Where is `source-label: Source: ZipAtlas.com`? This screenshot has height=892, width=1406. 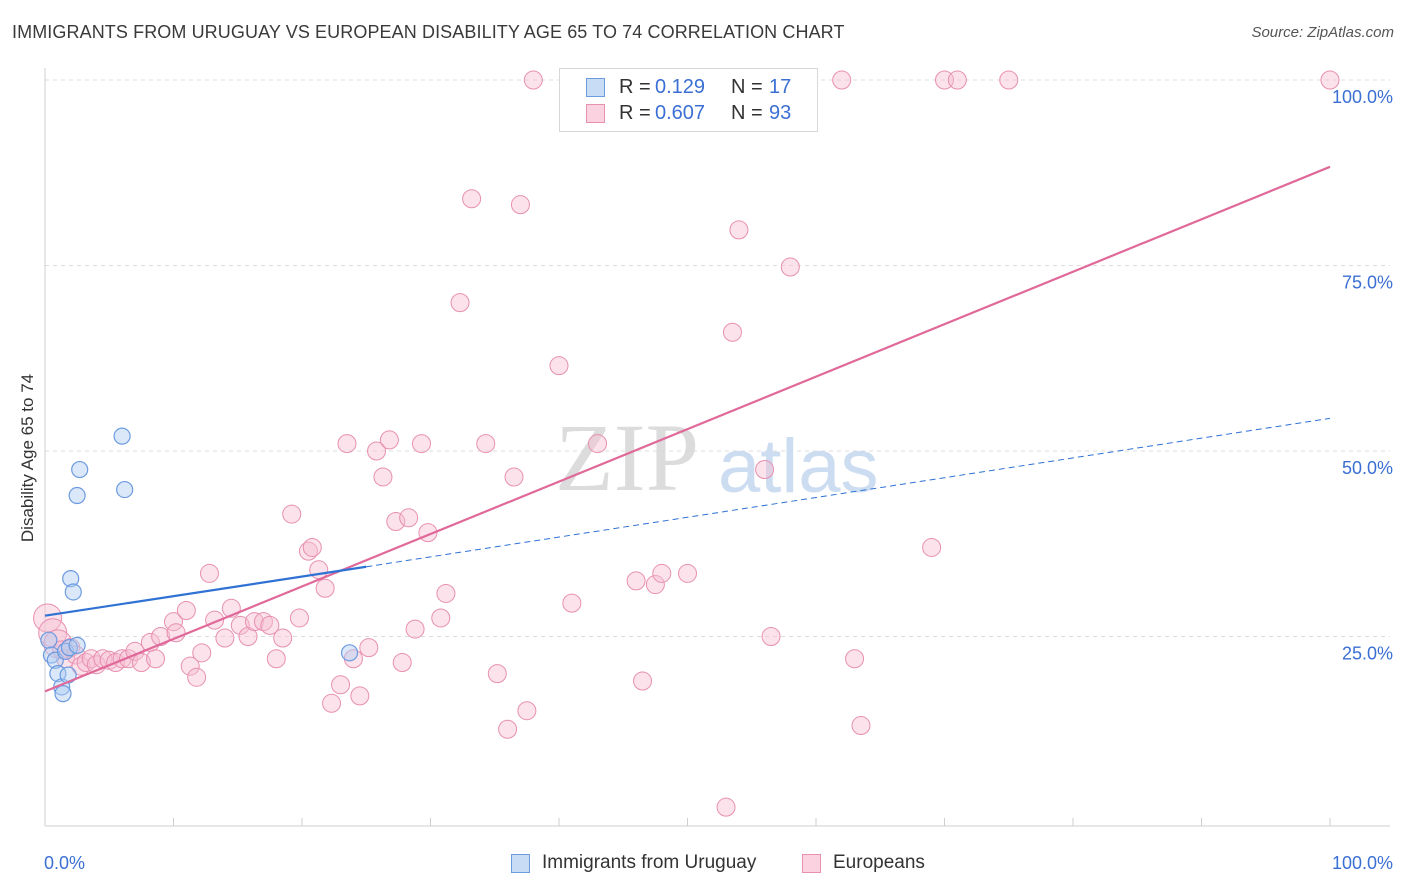 source-label: Source: ZipAtlas.com is located at coordinates (1322, 32).